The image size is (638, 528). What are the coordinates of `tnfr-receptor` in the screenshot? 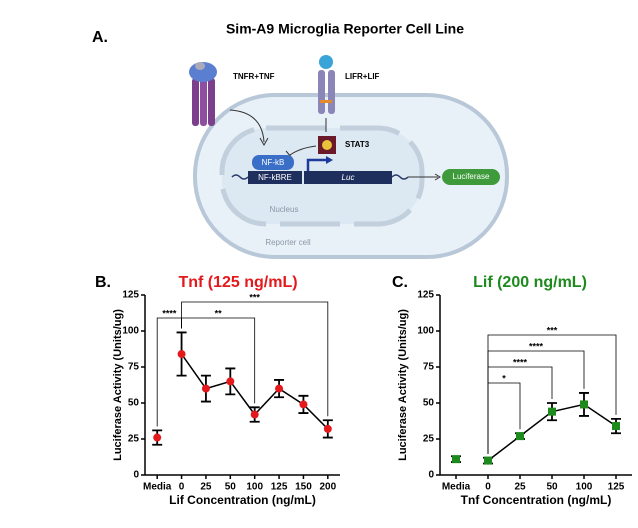 It's located at (203, 94).